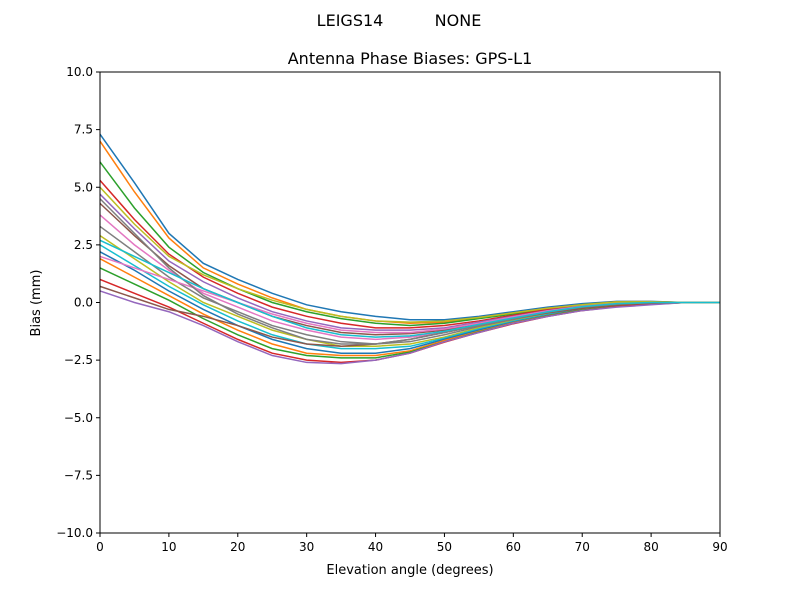  Describe the element at coordinates (78, 360) in the screenshot. I see `y-tick-label: −2.5` at that location.